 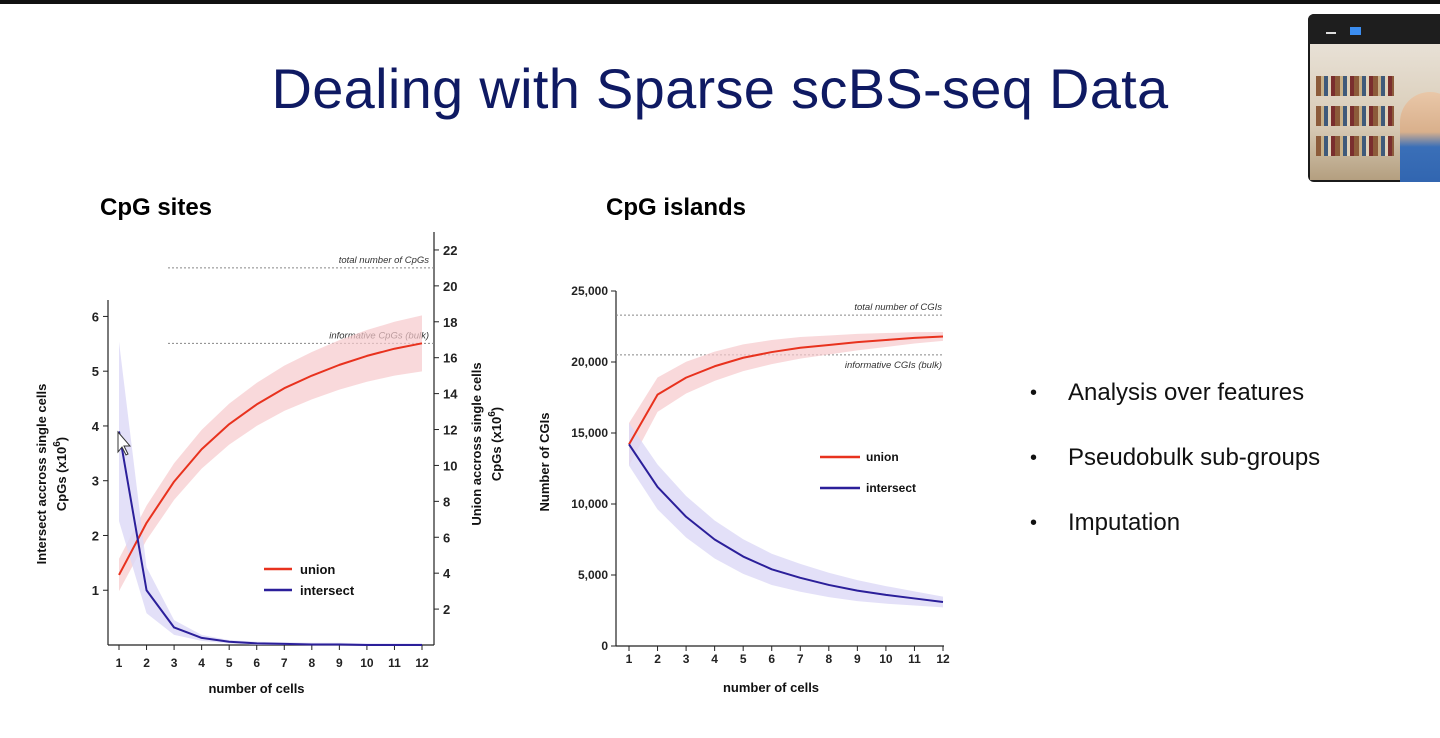 I want to click on y-right-tick-label: 14, so click(x=450, y=394).